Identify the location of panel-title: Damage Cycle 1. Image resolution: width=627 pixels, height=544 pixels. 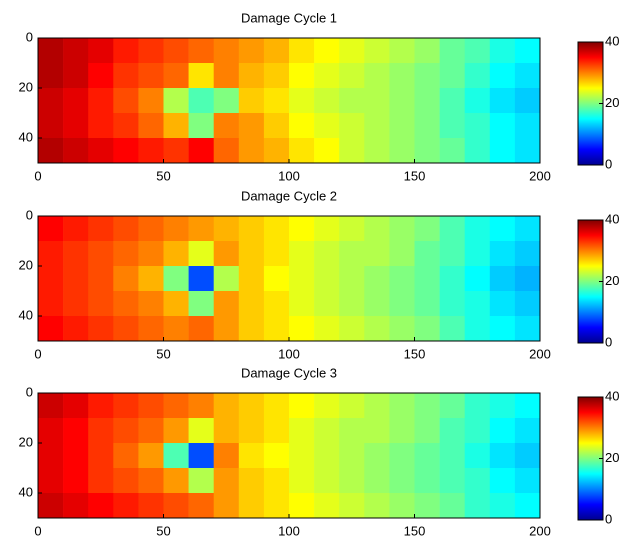
(289, 17).